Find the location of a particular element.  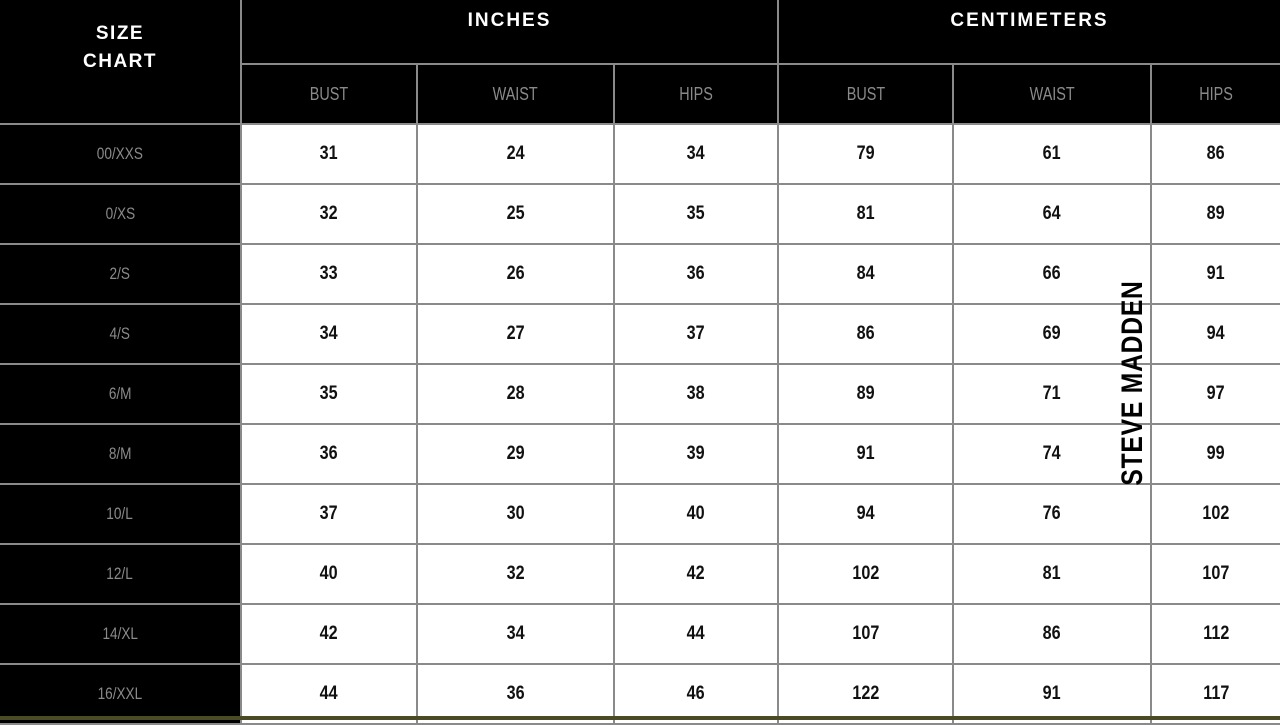

table-row: 0/XS 32 25 35 81 64 89 is located at coordinates (640, 214).